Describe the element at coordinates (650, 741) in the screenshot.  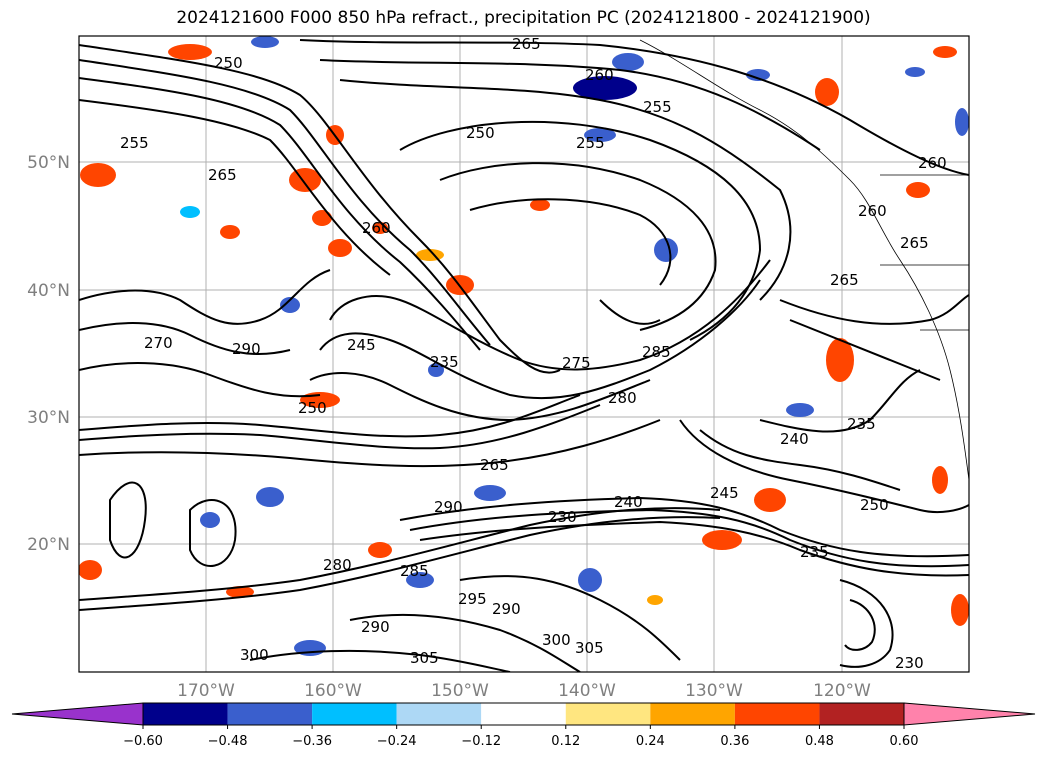
I see `colorbar-tick-label: 0.24` at that location.